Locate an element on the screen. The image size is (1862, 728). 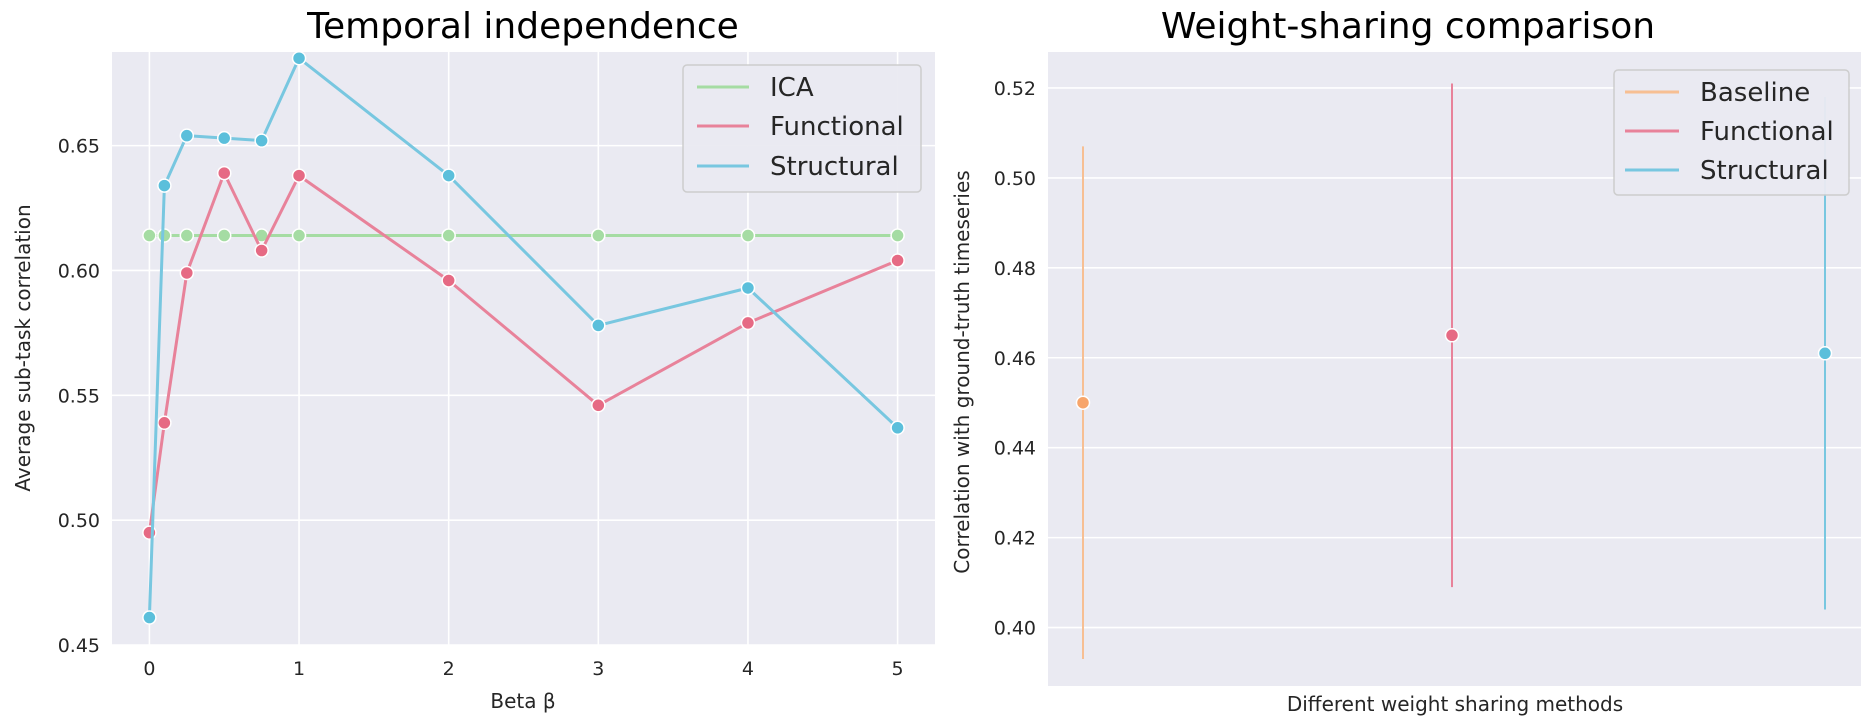
left-x-tick-label: 4 is located at coordinates (748, 669).